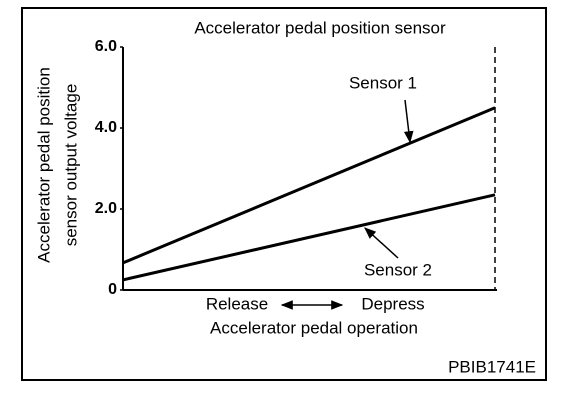 The height and width of the screenshot is (406, 576). What do you see at coordinates (309, 237) in the screenshot?
I see `series-line` at bounding box center [309, 237].